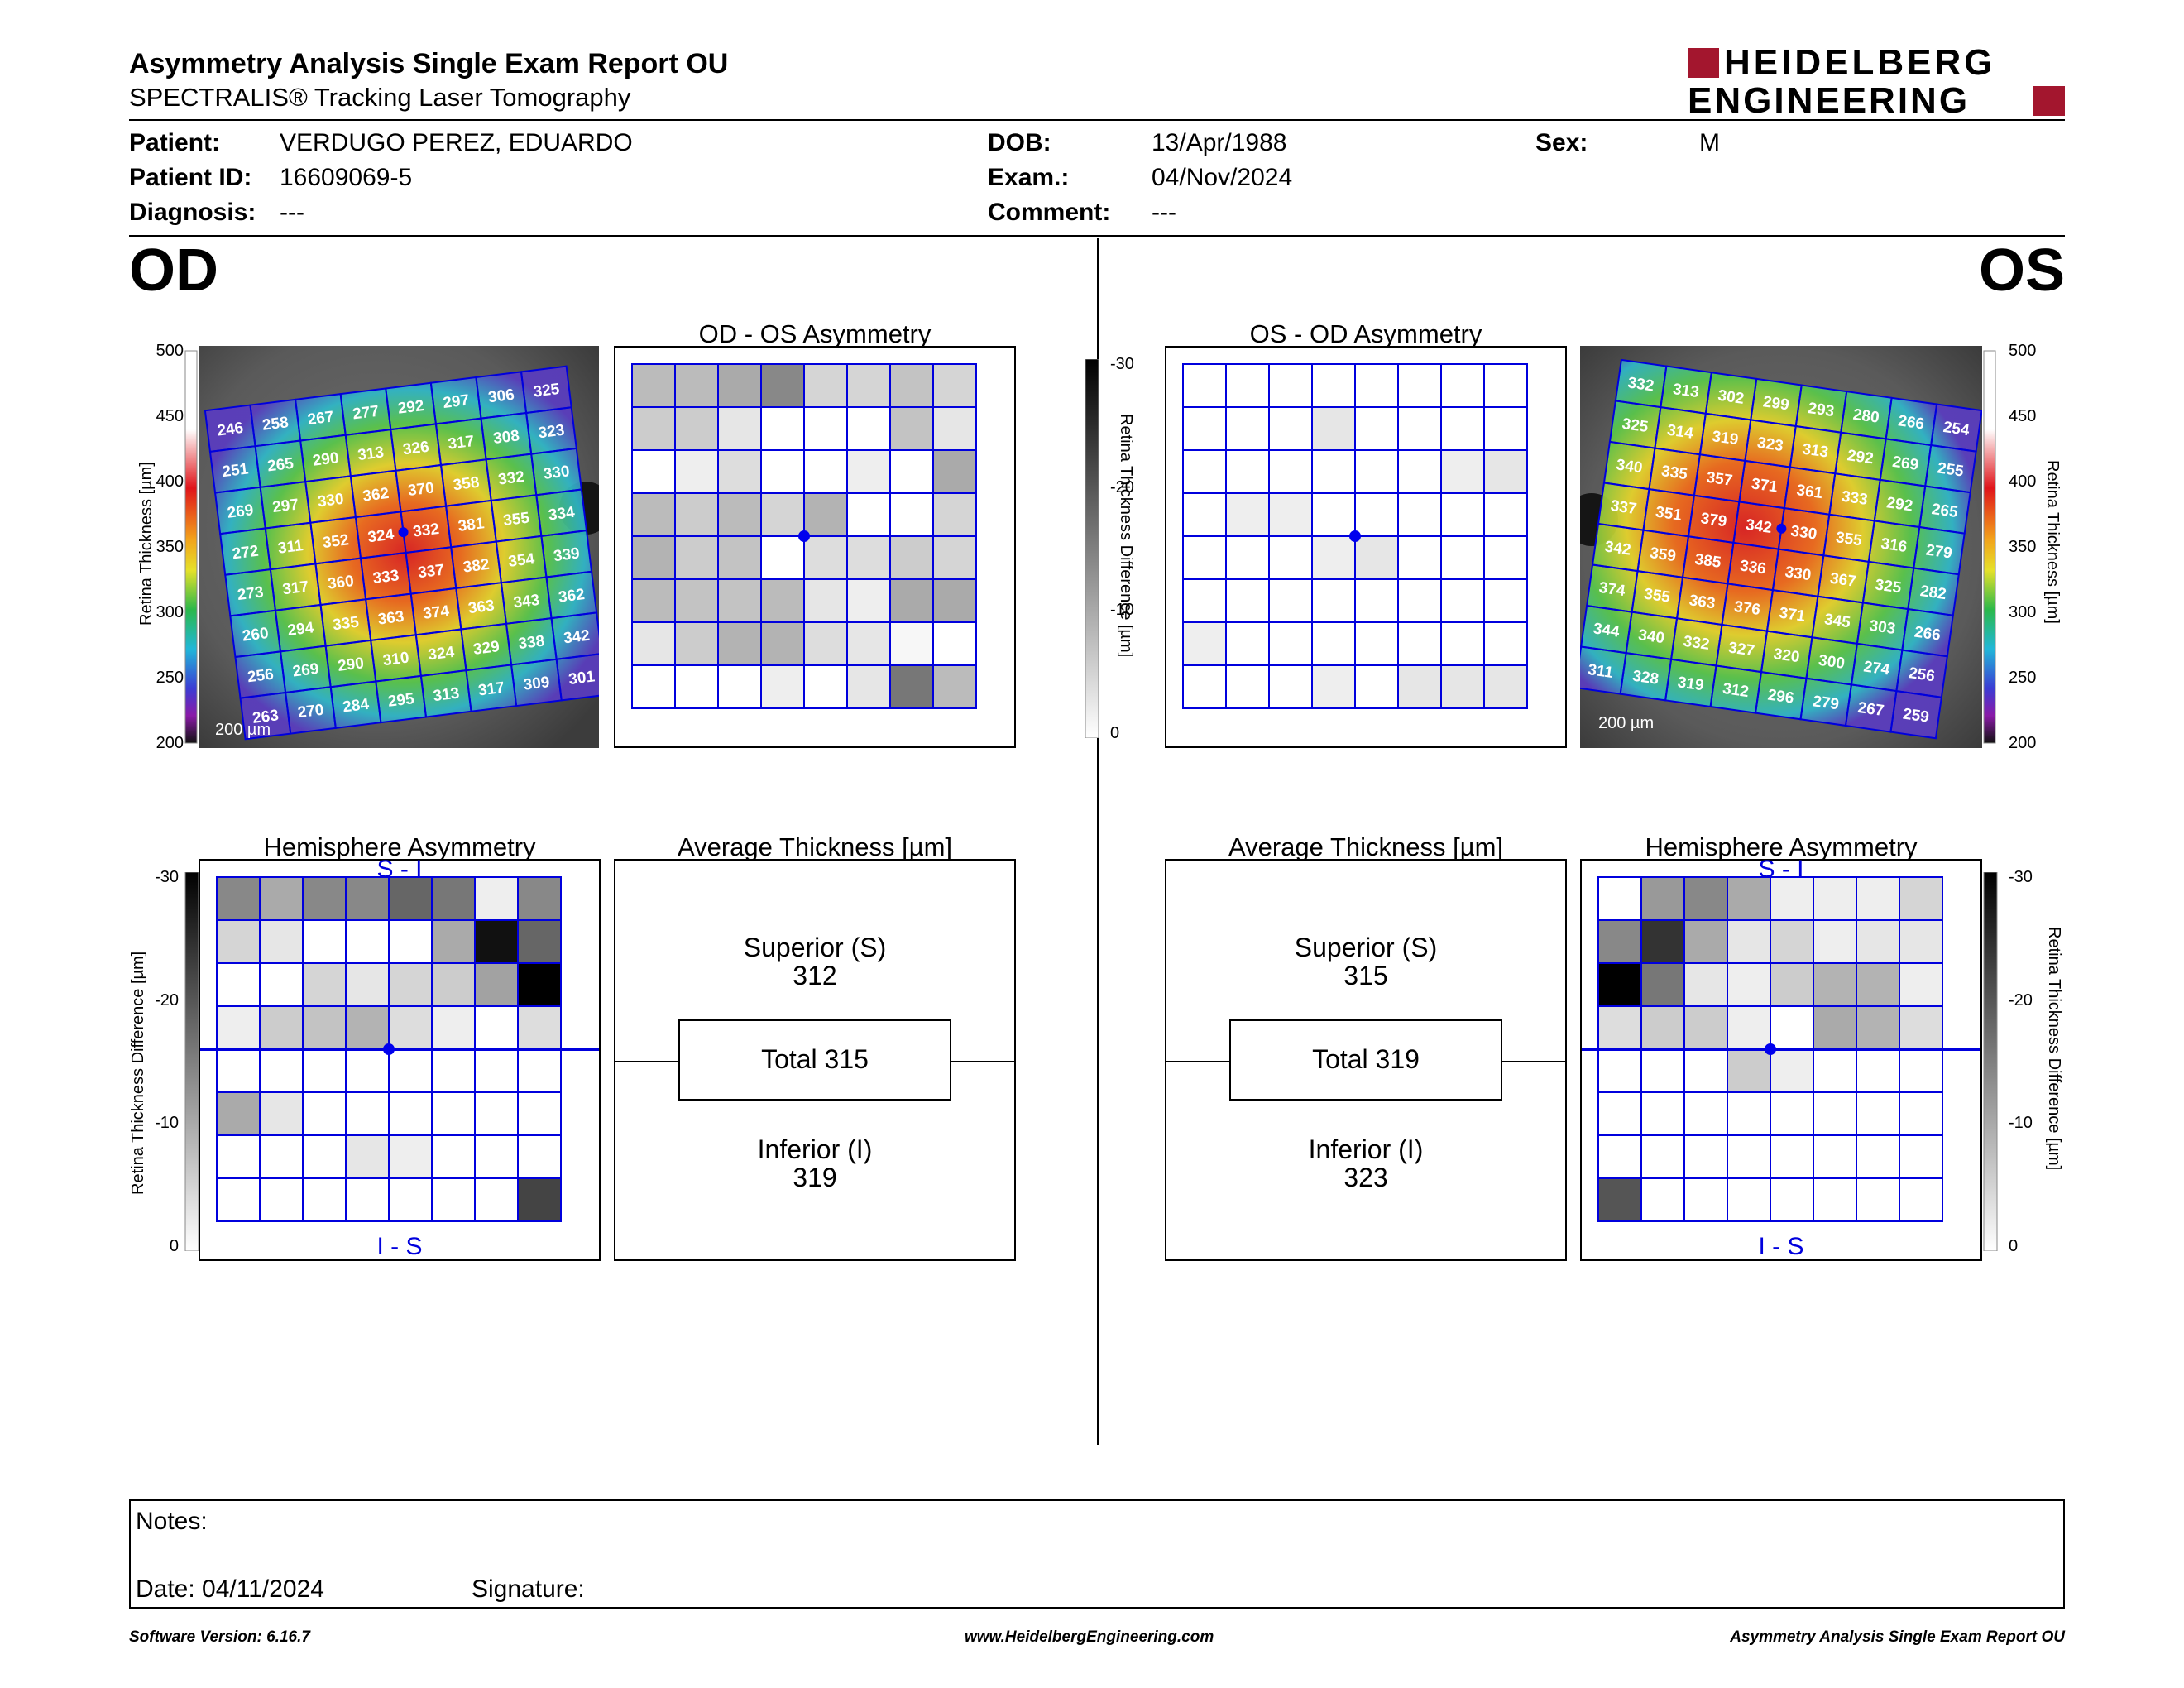  Describe the element at coordinates (167, 999) in the screenshot. I see `axis-tick-label: -20` at that location.